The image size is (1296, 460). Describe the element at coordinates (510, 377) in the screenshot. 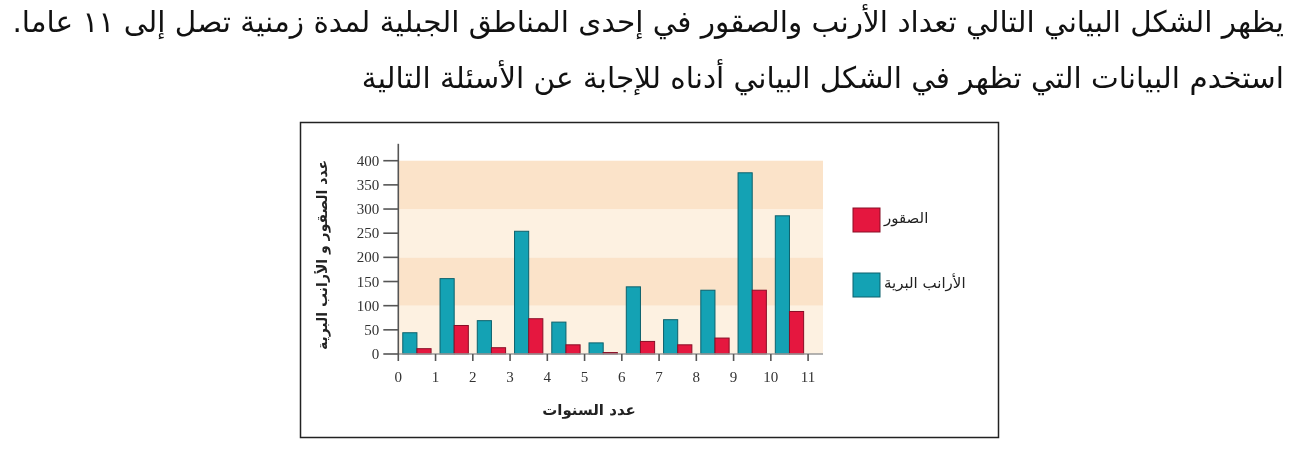

I see `x-tick-label: 3` at that location.